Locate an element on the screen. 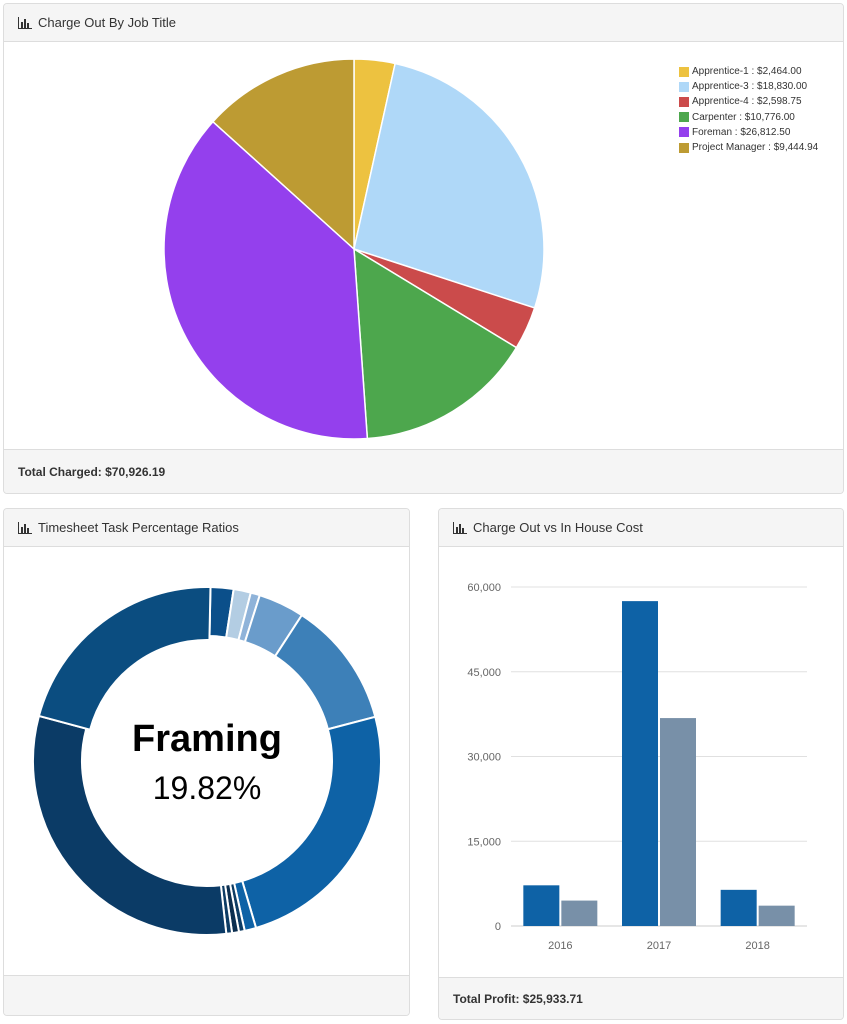  legend-label: Foreman : $26,812.50 is located at coordinates (741, 132).